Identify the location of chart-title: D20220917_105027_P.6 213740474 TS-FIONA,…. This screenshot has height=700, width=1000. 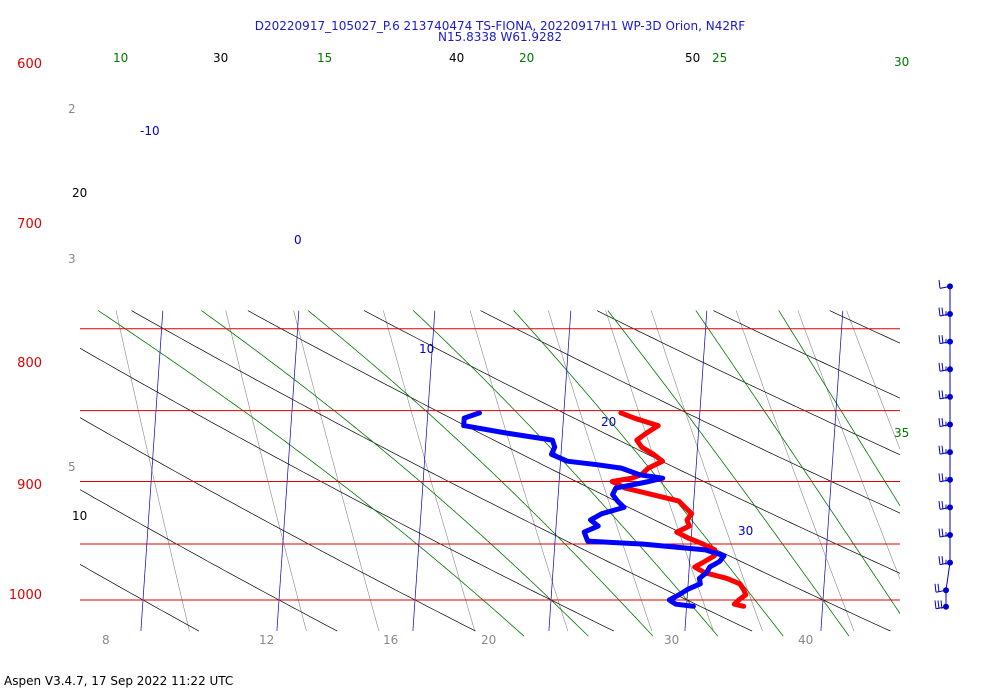
(500, 32).